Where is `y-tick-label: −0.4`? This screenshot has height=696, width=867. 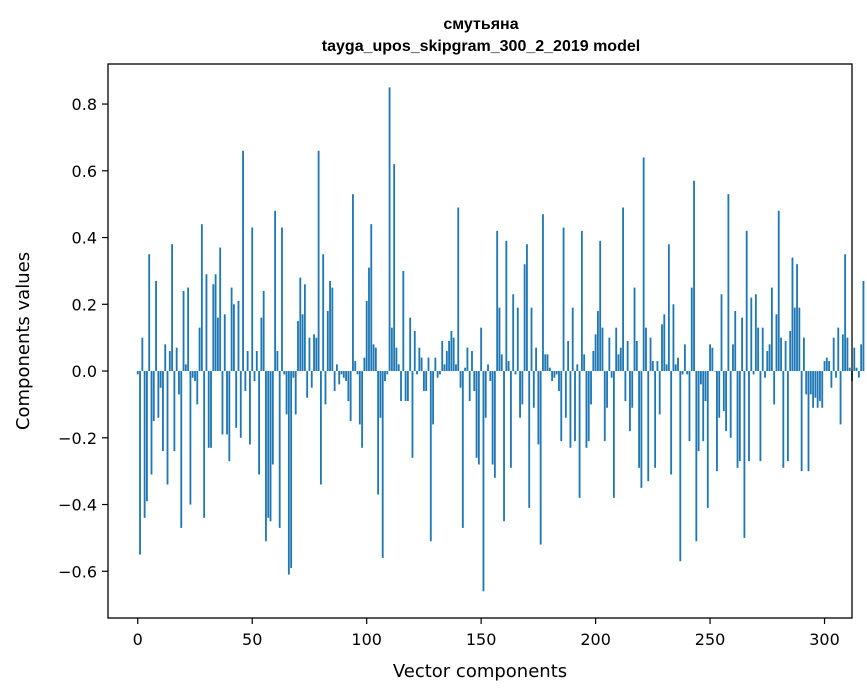 y-tick-label: −0.4 is located at coordinates (77, 505).